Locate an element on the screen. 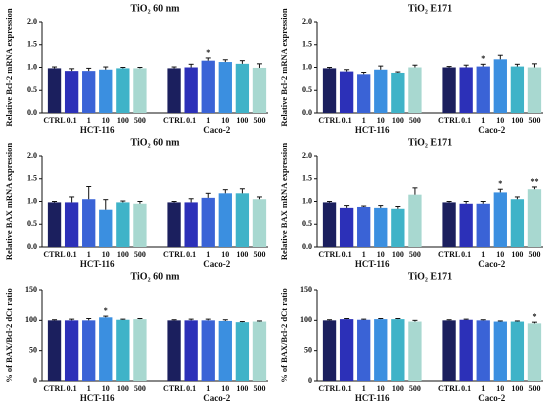  y-tick-label: 150 is located at coordinates (306, 289).